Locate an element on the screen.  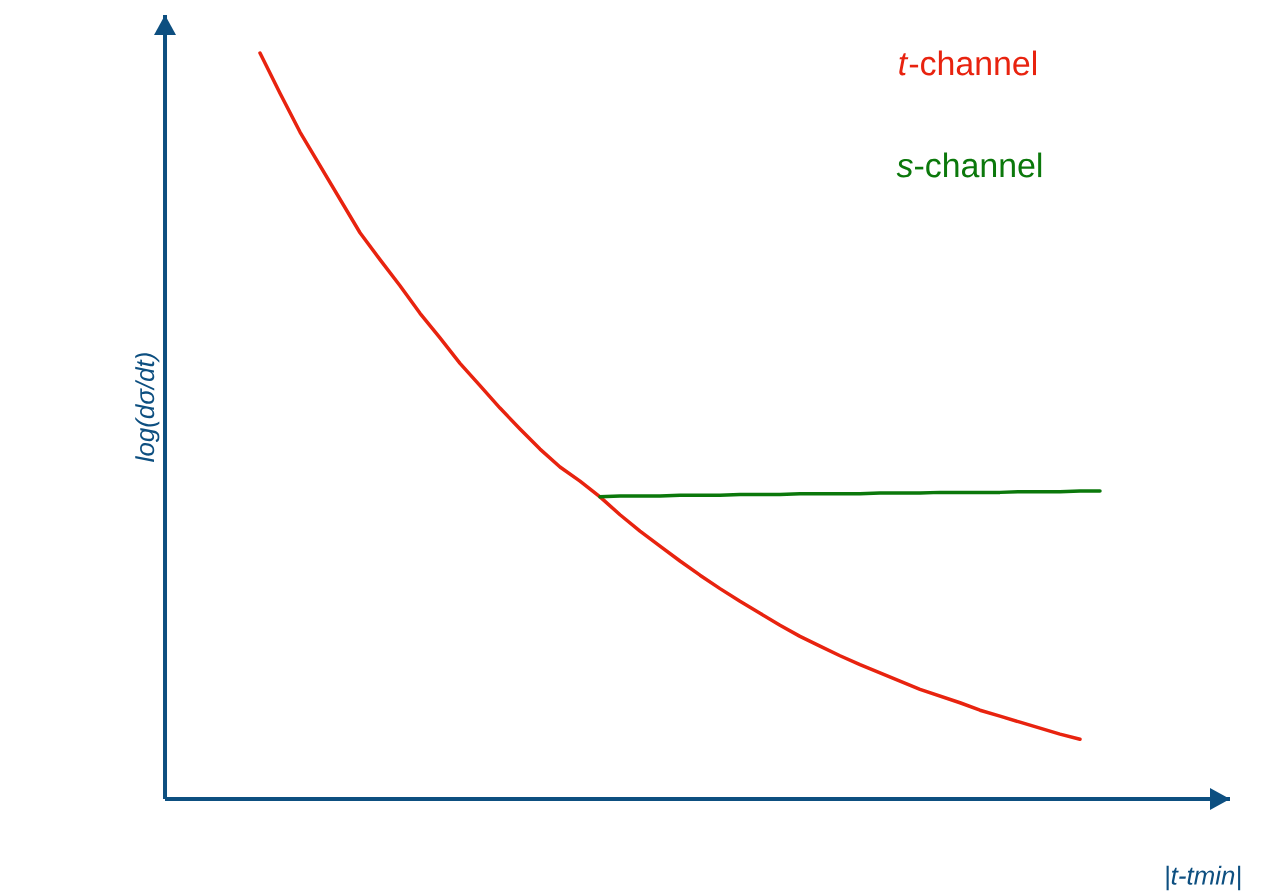
text: t-channel is located at coordinates (967, 63).